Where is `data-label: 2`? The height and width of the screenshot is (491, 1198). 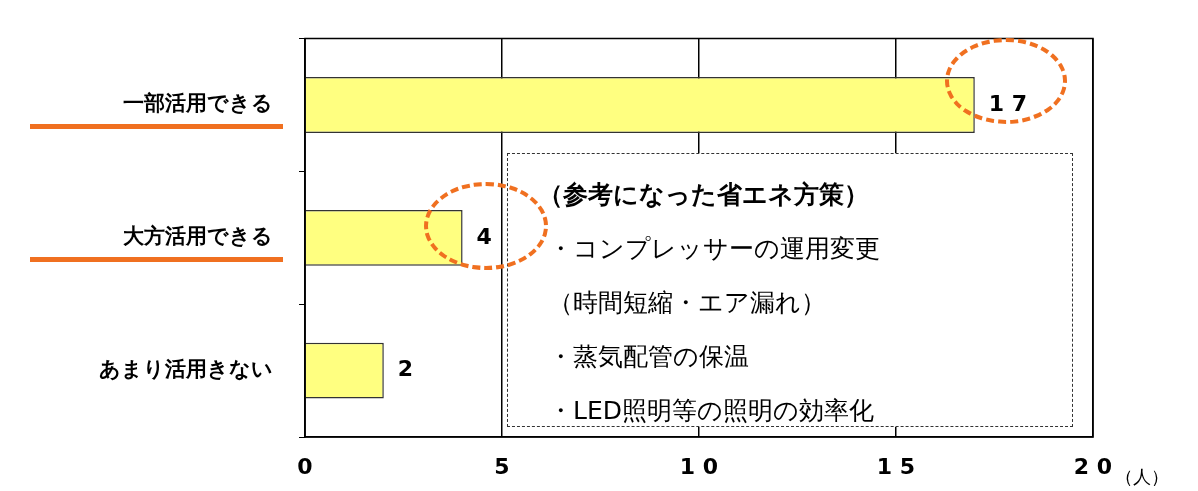
data-label: 2 is located at coordinates (405, 369).